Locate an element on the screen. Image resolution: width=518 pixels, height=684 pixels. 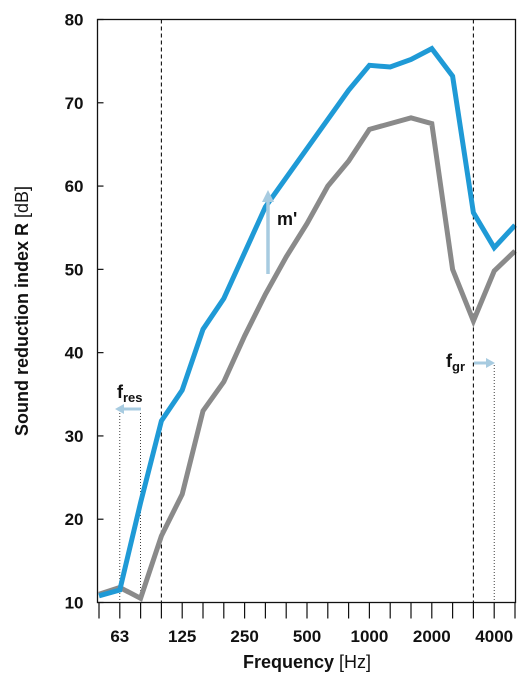
fres-label: fres is located at coordinates (130, 393).